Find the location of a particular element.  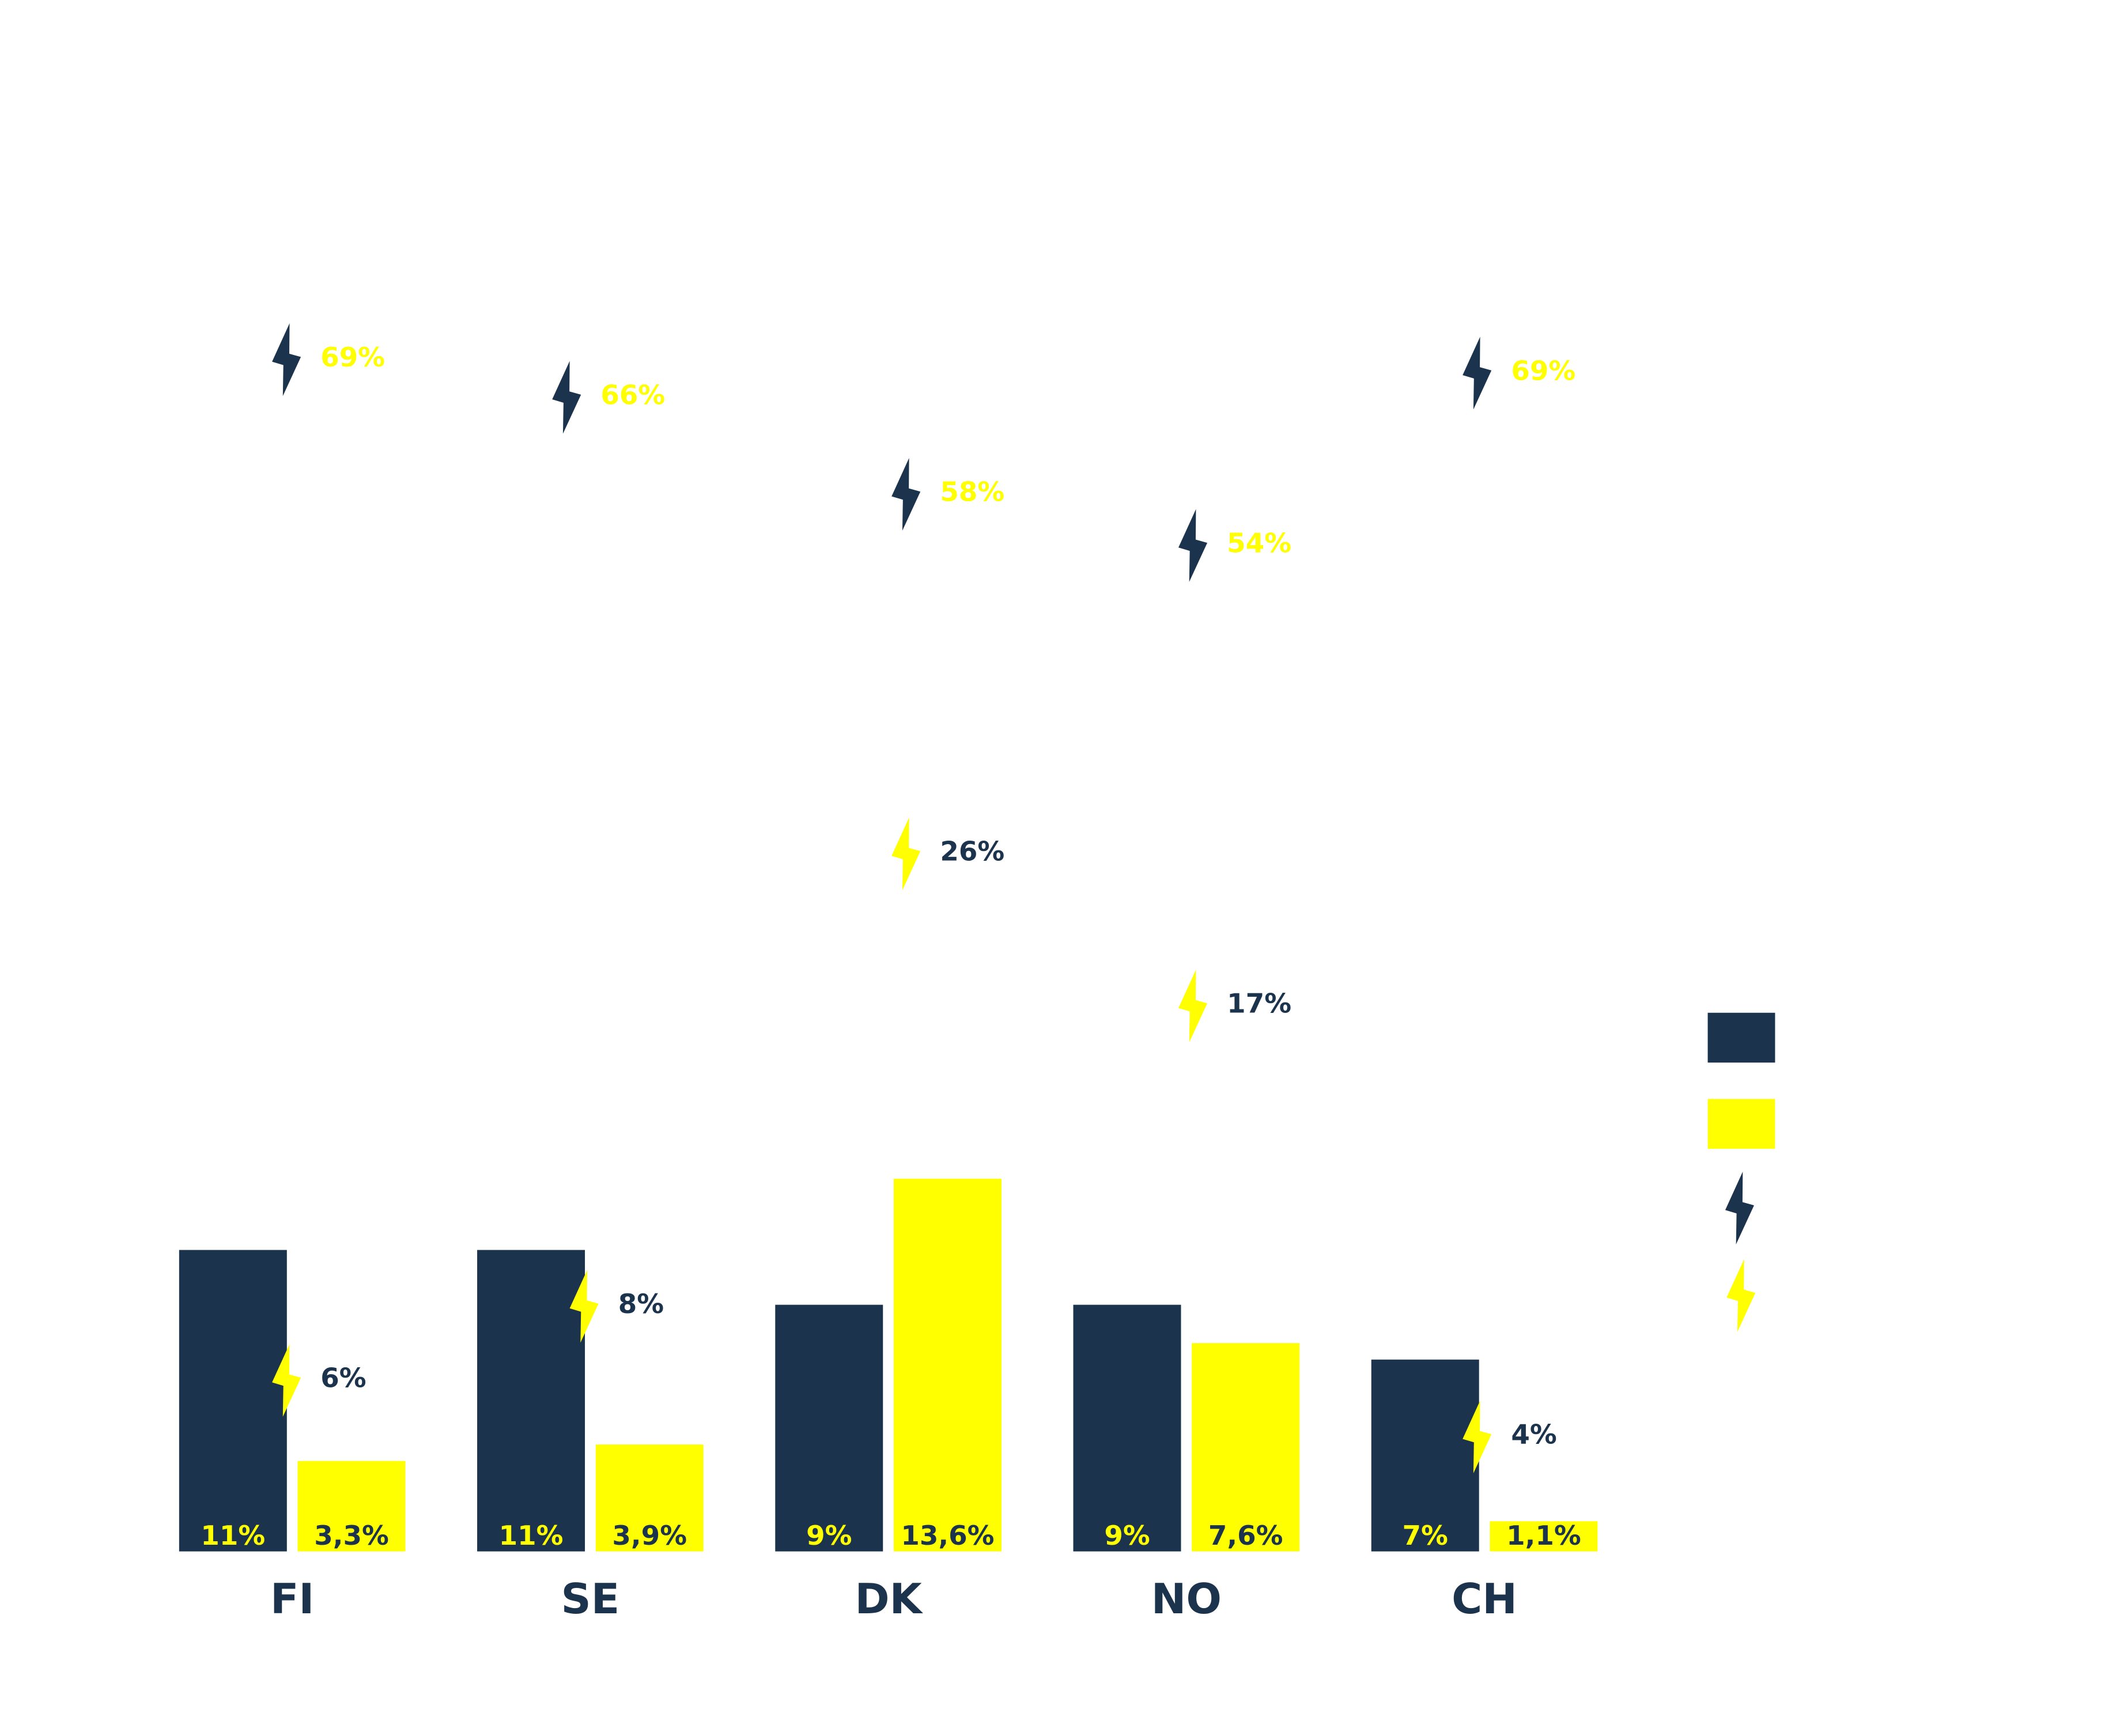

marker-value-label: 26% is located at coordinates (972, 852).